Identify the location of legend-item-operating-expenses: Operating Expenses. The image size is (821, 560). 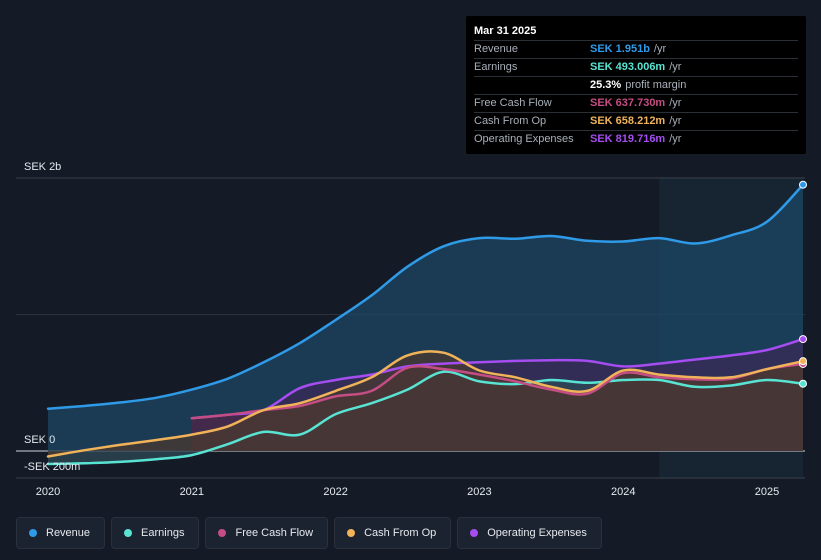
(529, 533).